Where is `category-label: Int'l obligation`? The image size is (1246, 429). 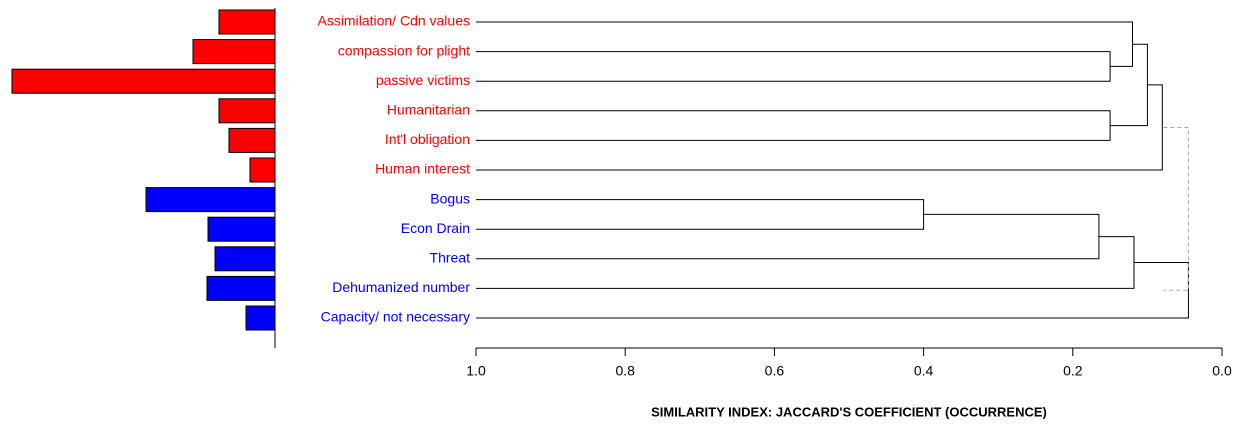
category-label: Int'l obligation is located at coordinates (427, 139).